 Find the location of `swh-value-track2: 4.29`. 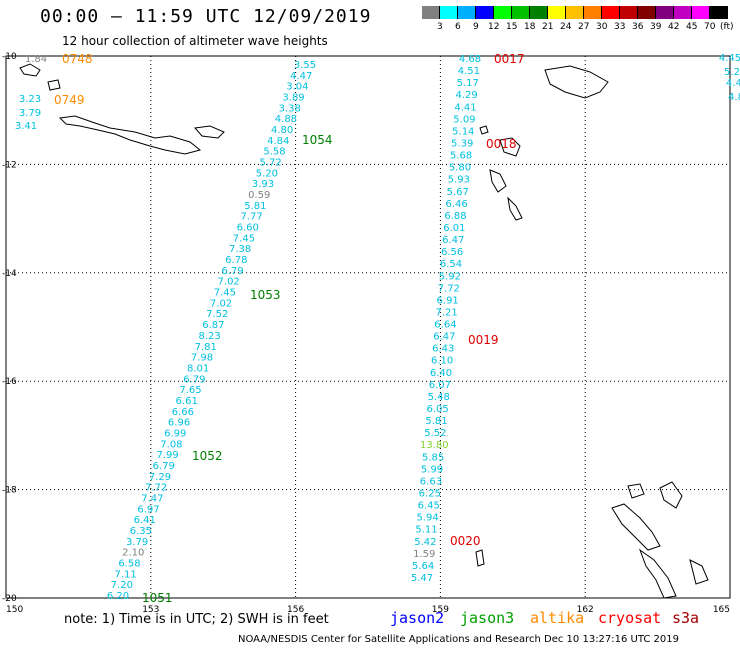

swh-value-track2: 4.29 is located at coordinates (467, 95).